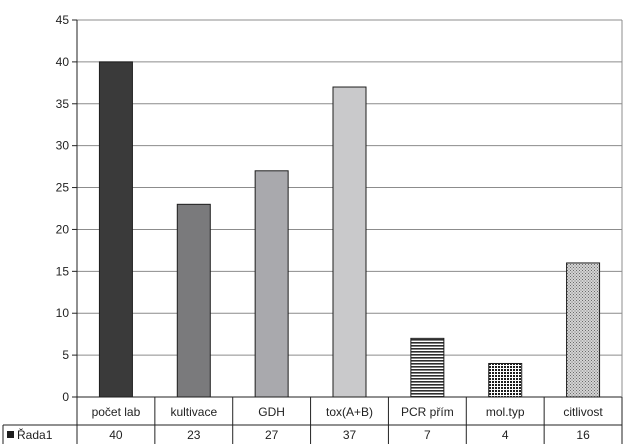 Image resolution: width=627 pixels, height=444 pixels. Describe the element at coordinates (63, 20) in the screenshot. I see `y-tick-label: 45` at that location.